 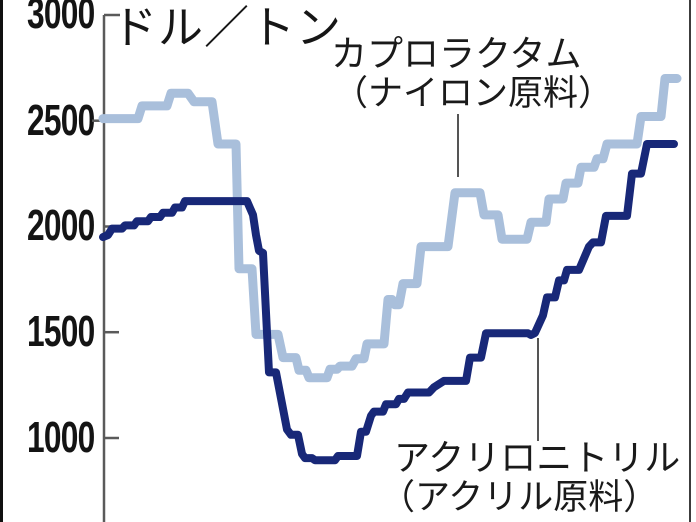 I want to click on y-tick-label-1500: 1500, so click(x=60, y=331).